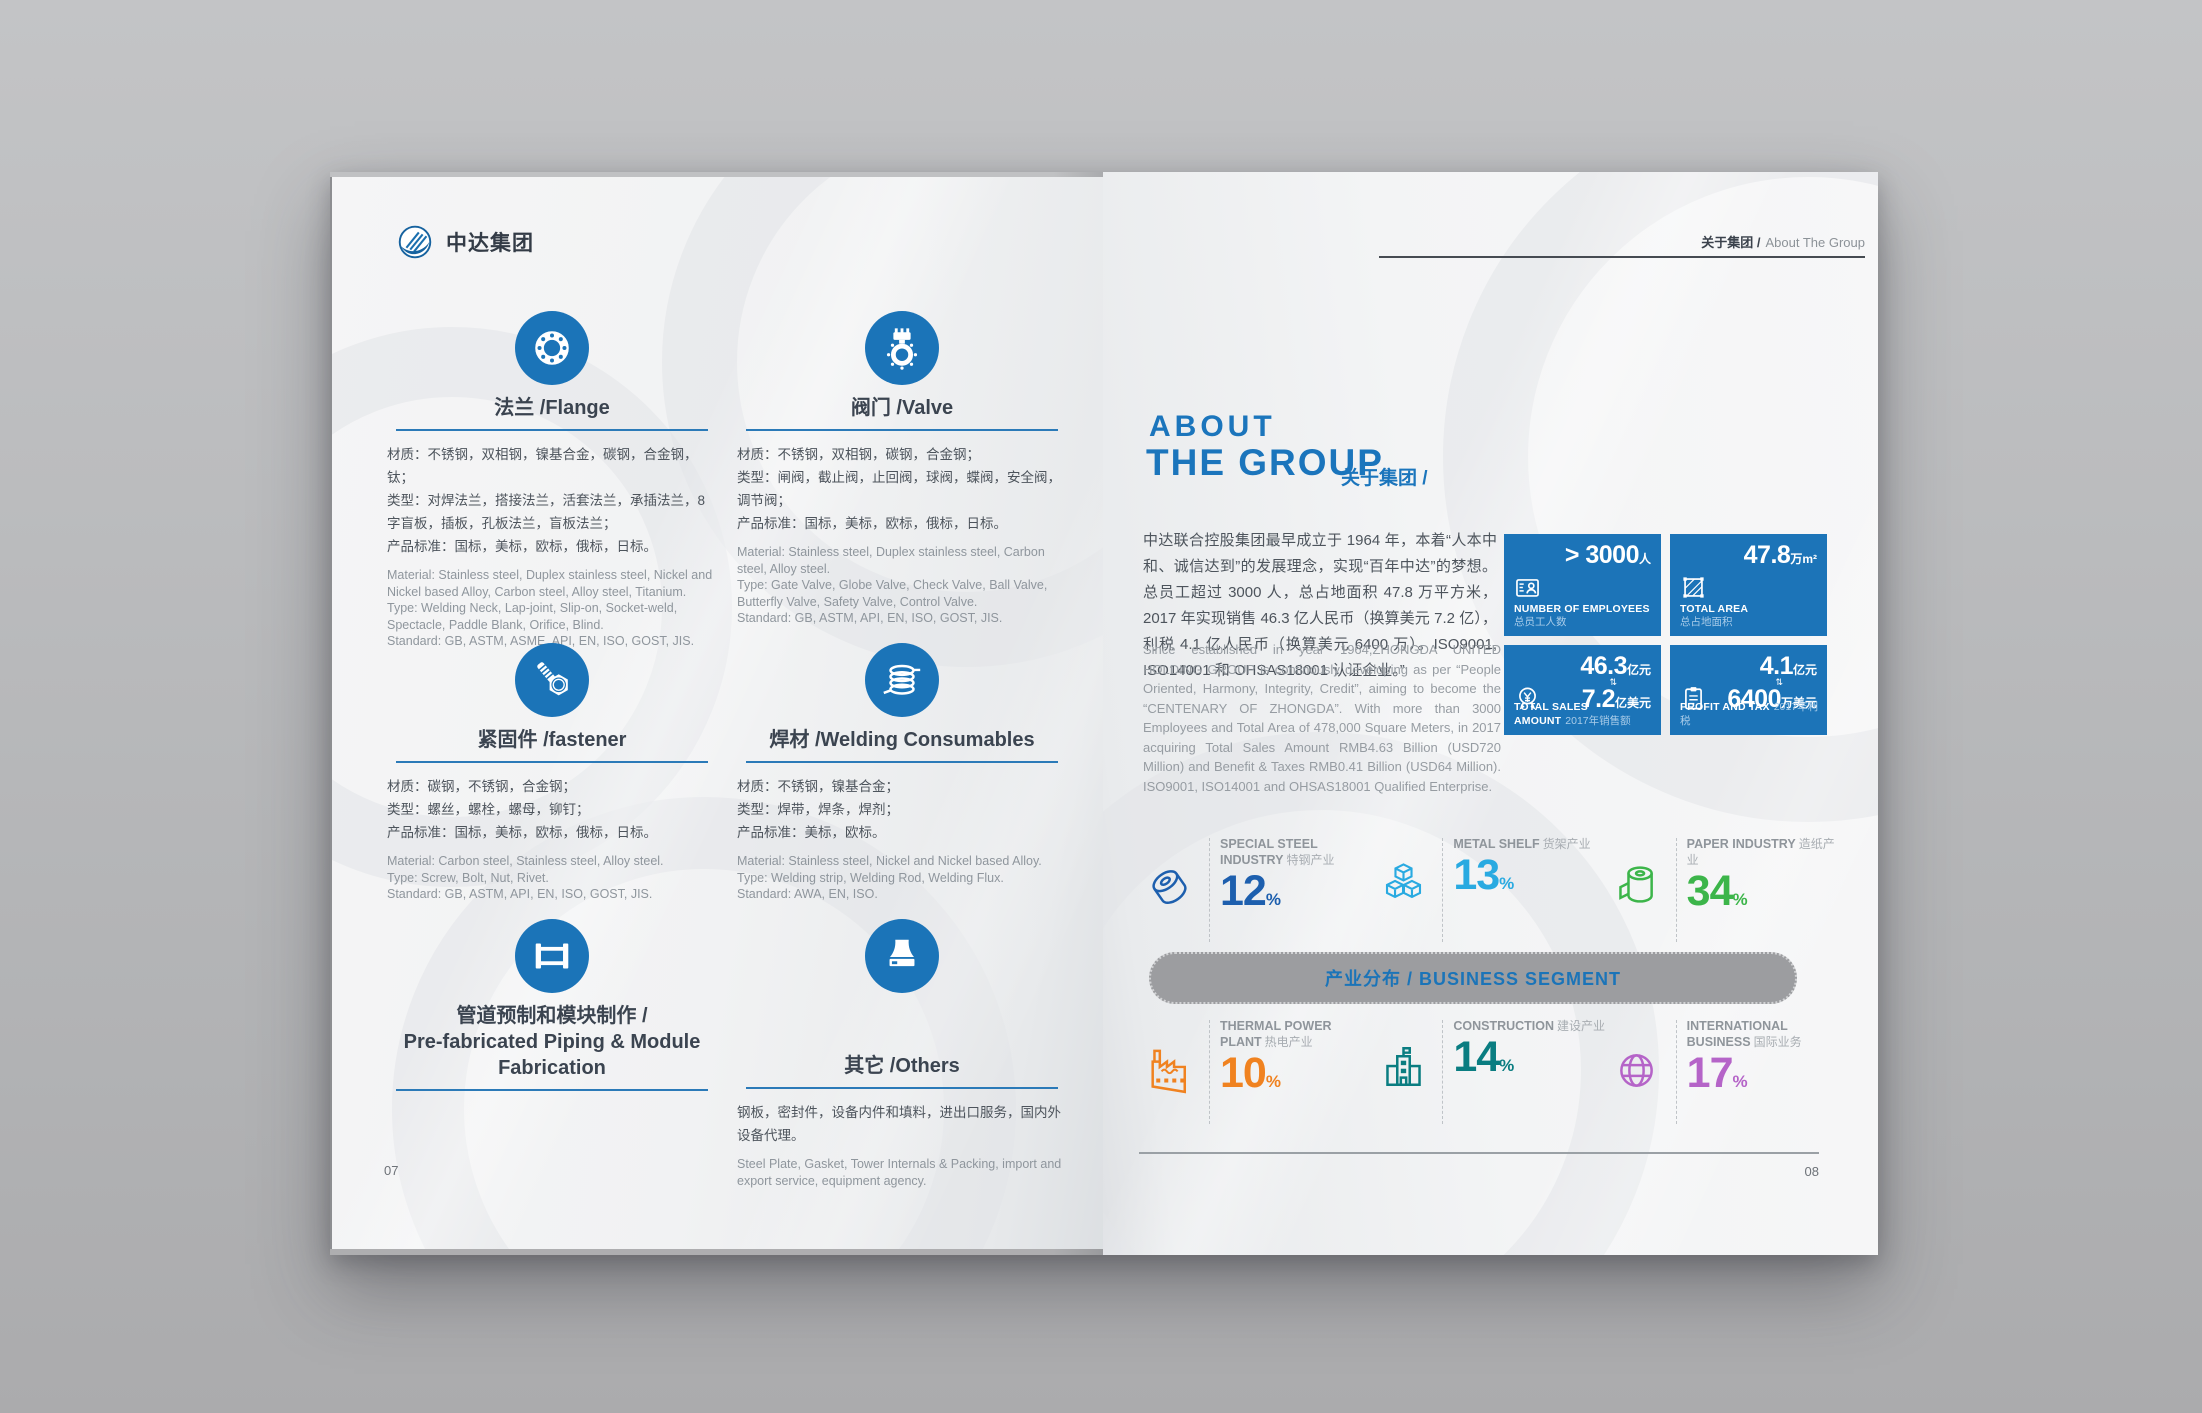  Describe the element at coordinates (1310, 860) in the screenshot. I see `segment-label-zh: 特钢产业` at that location.